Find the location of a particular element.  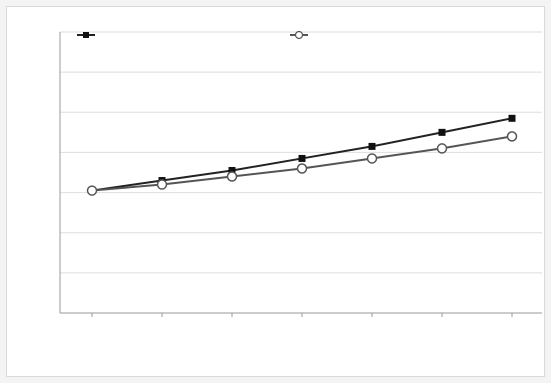

legend is located at coordinates (192, 35).